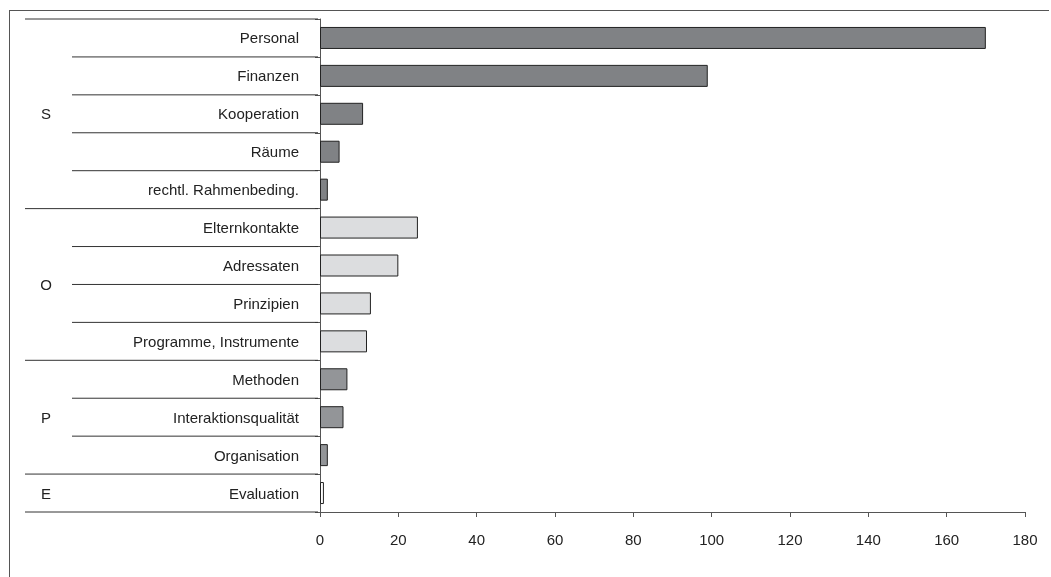 This screenshot has width=1051, height=577. What do you see at coordinates (947, 539) in the screenshot?
I see `x-tick-label: 160` at bounding box center [947, 539].